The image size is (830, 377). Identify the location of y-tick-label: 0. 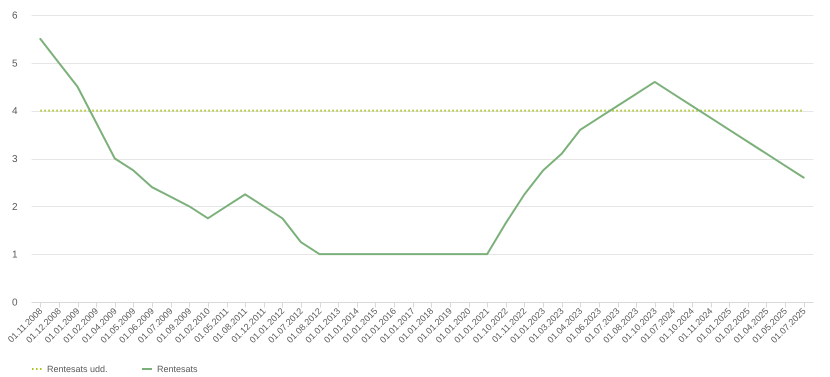
(15, 303).